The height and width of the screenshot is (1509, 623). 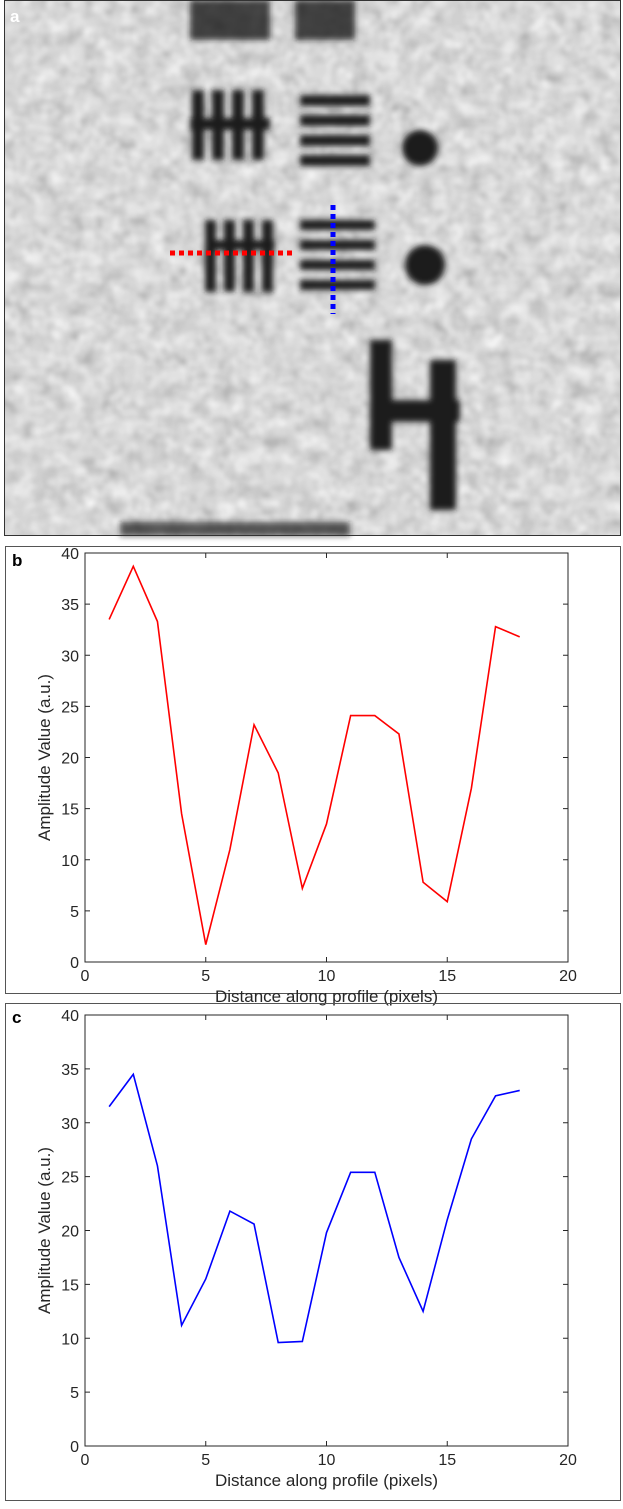 What do you see at coordinates (314, 1208) in the screenshot?
I see `data-line` at bounding box center [314, 1208].